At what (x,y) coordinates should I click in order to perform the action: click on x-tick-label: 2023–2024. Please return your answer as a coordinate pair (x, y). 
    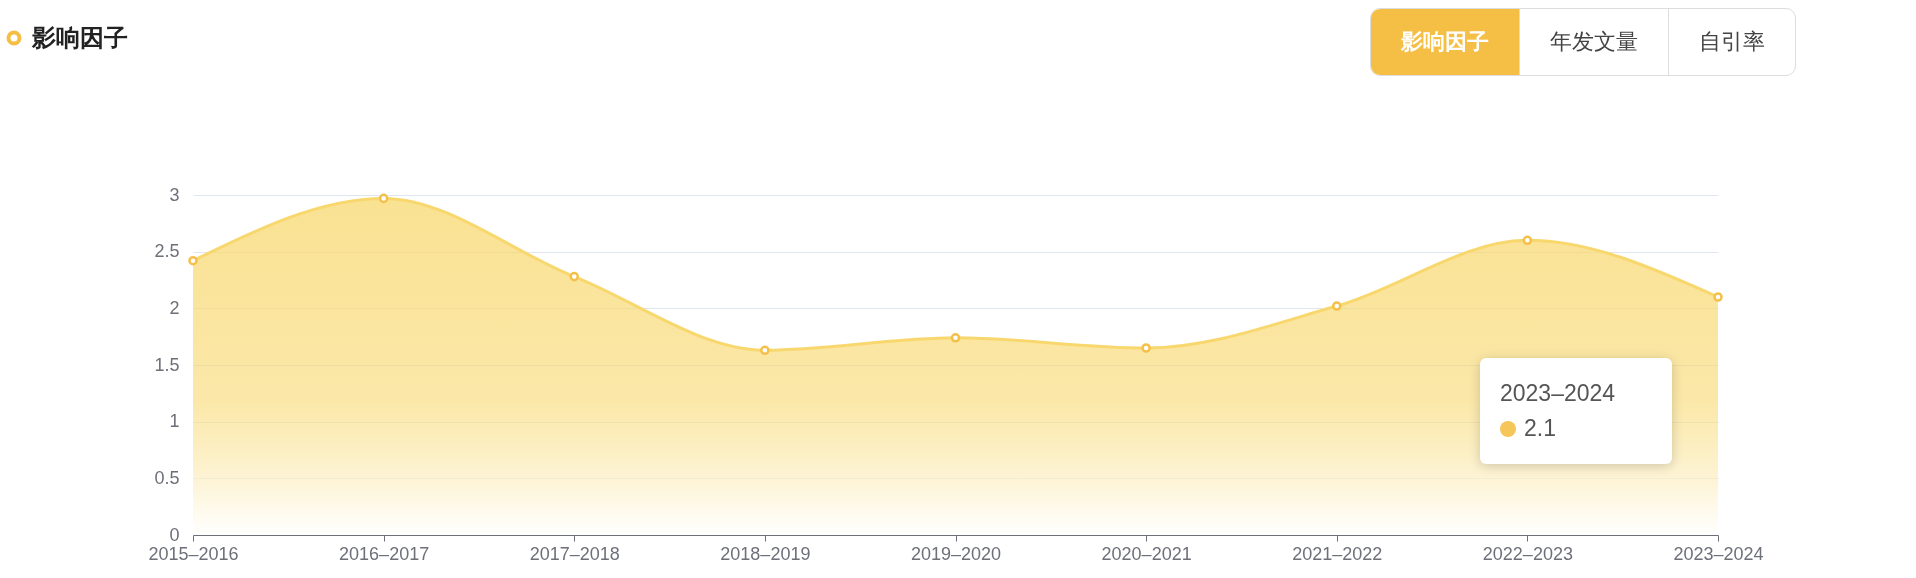
    Looking at the image, I should click on (1718, 553).